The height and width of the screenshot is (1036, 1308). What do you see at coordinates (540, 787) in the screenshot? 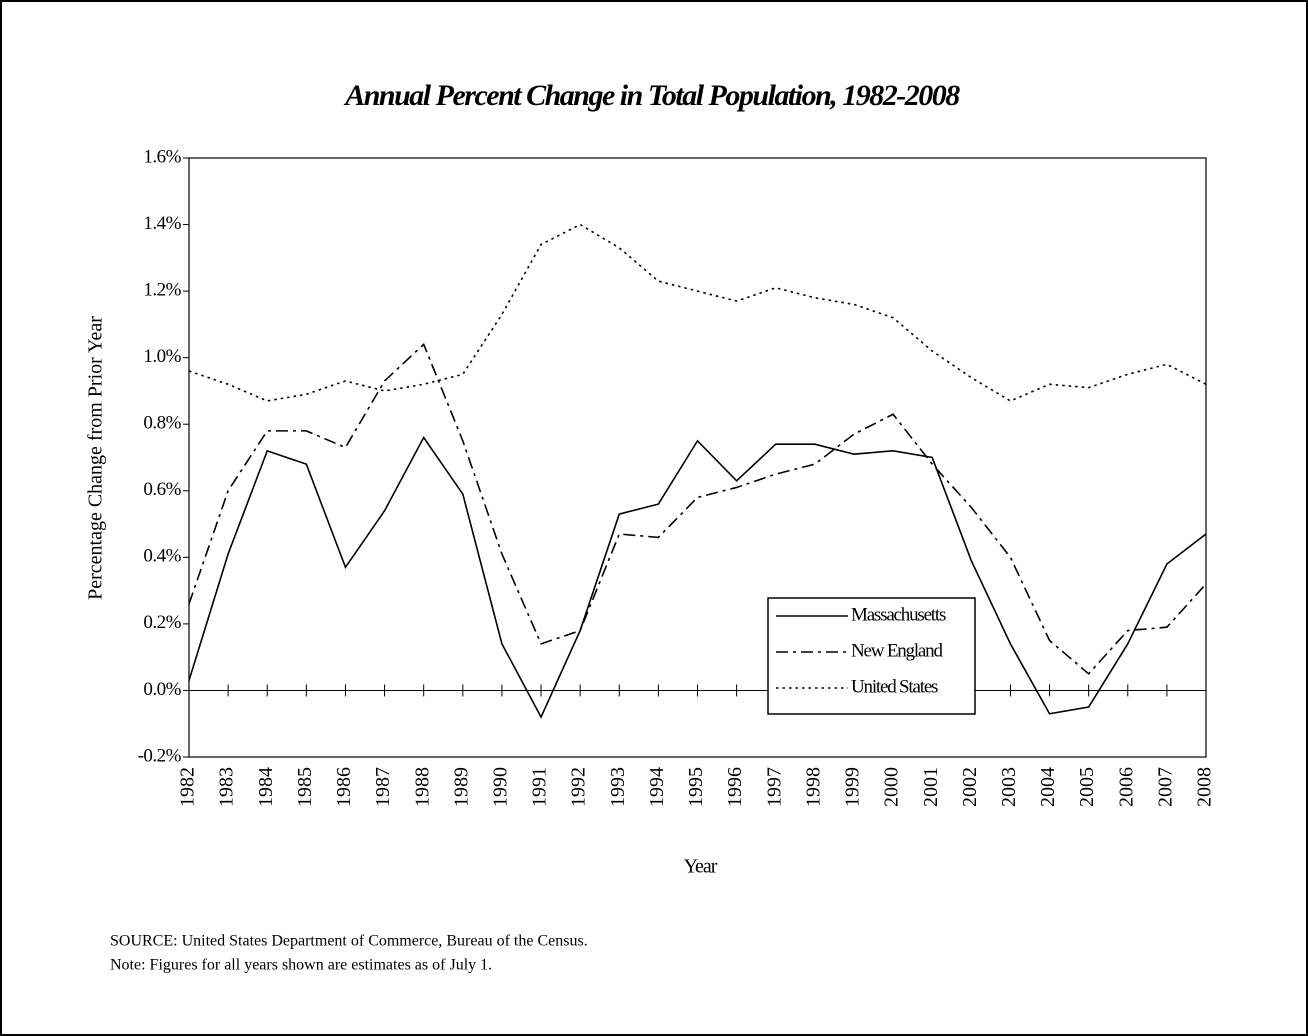
I see `x-tick-label: 1991` at bounding box center [540, 787].